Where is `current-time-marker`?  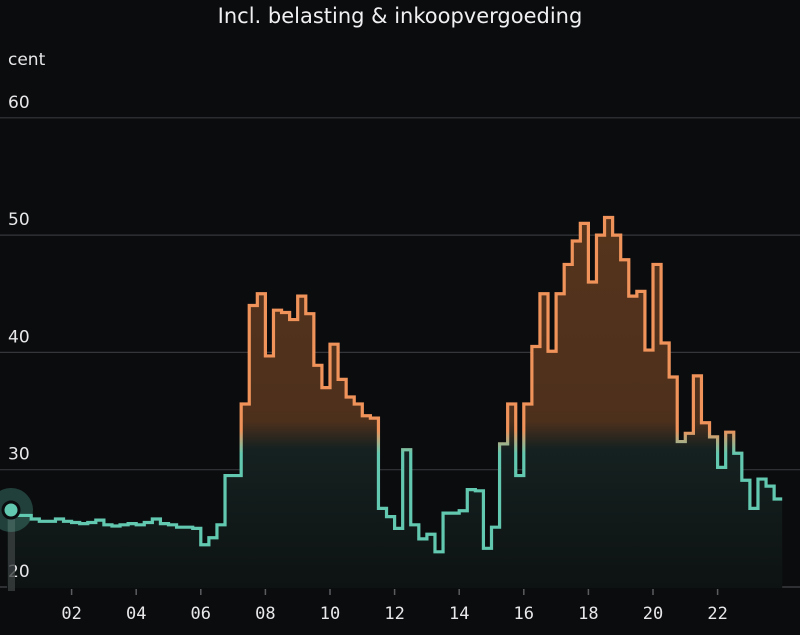 current-time-marker is located at coordinates (16, 539).